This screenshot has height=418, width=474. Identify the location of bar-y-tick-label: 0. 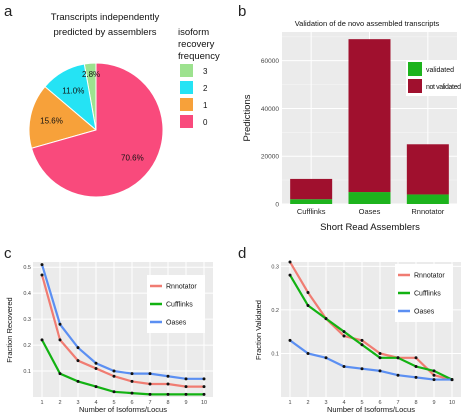
(277, 205).